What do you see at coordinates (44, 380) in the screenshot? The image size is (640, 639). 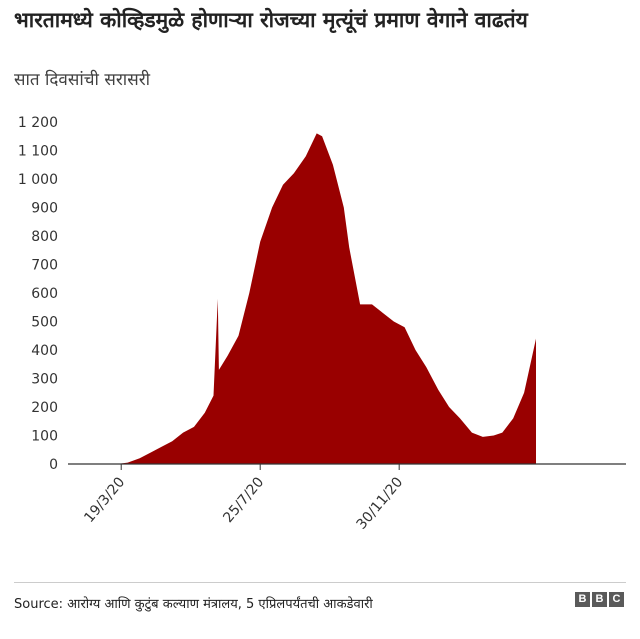 I see `y-tick-label: 300` at bounding box center [44, 380].